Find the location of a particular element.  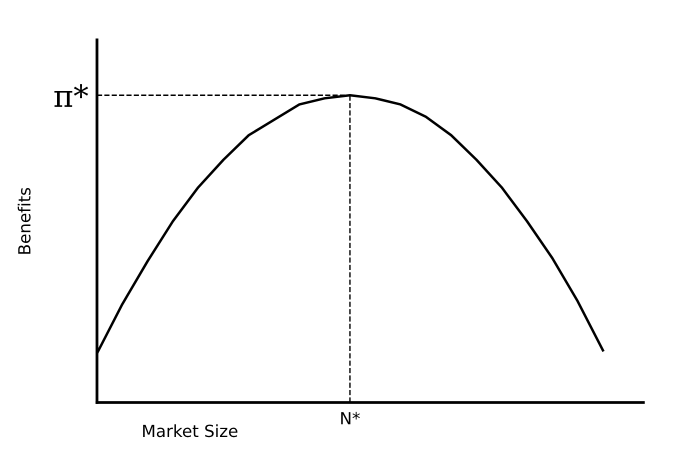

ref-line-label: π* is located at coordinates (71, 95).